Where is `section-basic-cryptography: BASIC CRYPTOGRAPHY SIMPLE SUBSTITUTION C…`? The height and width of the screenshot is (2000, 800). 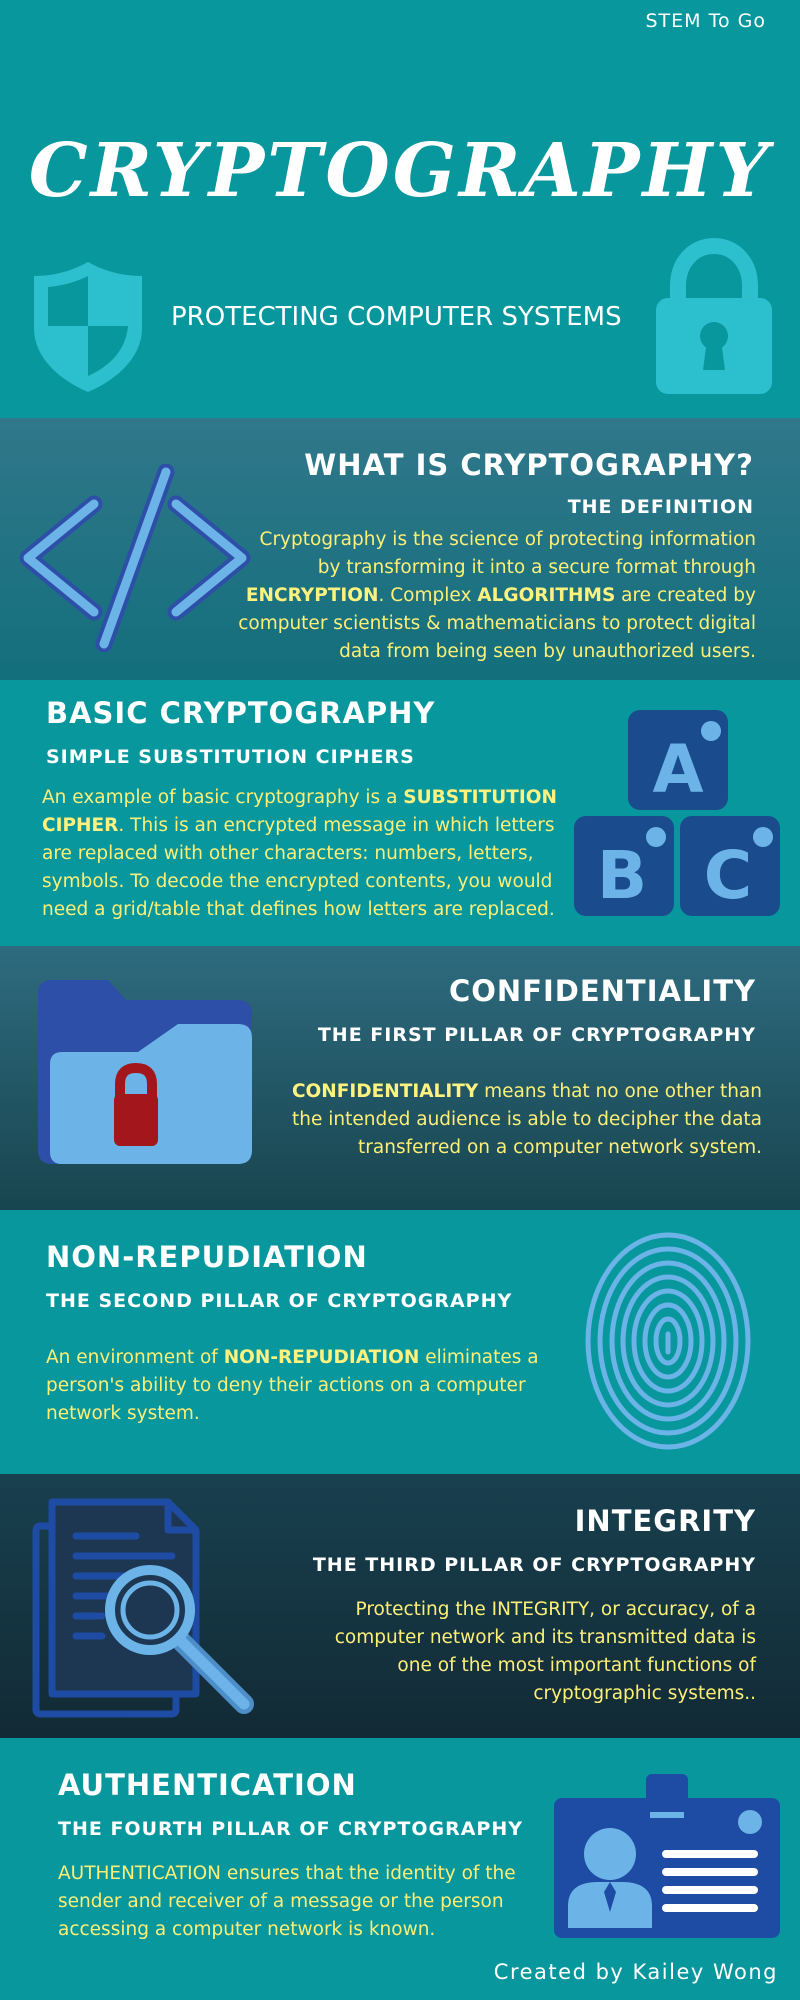 section-basic-cryptography: BASIC CRYPTOGRAPHY SIMPLE SUBSTITUTION C… is located at coordinates (400, 813).